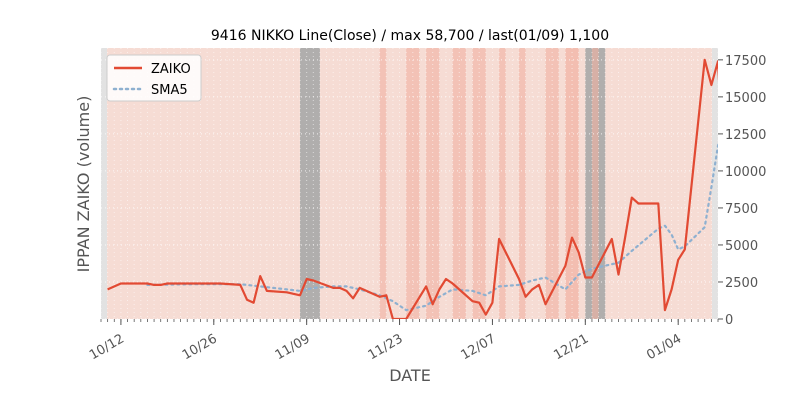 Image resolution: width=800 pixels, height=400 pixels. What do you see at coordinates (83, 184) in the screenshot?
I see `y-axis-title: IPPAN ZAIKO (volume)` at bounding box center [83, 184].